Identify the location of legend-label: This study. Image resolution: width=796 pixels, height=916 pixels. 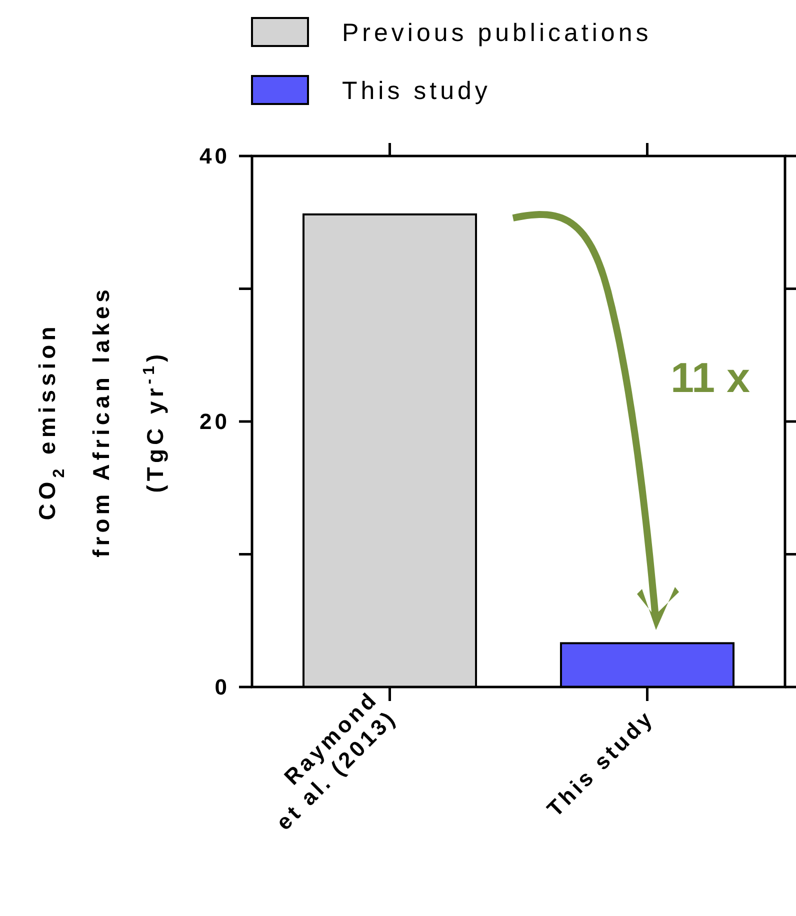
(416, 90).